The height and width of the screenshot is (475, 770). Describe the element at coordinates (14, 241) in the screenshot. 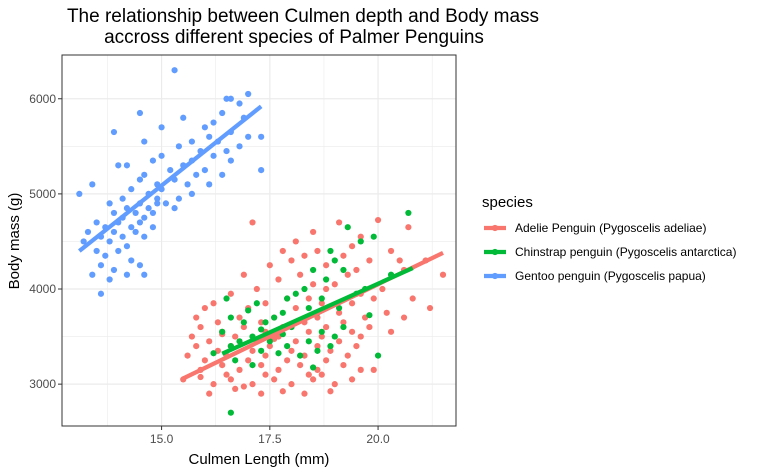

I see `y-axis-label: Body mass (g)` at that location.